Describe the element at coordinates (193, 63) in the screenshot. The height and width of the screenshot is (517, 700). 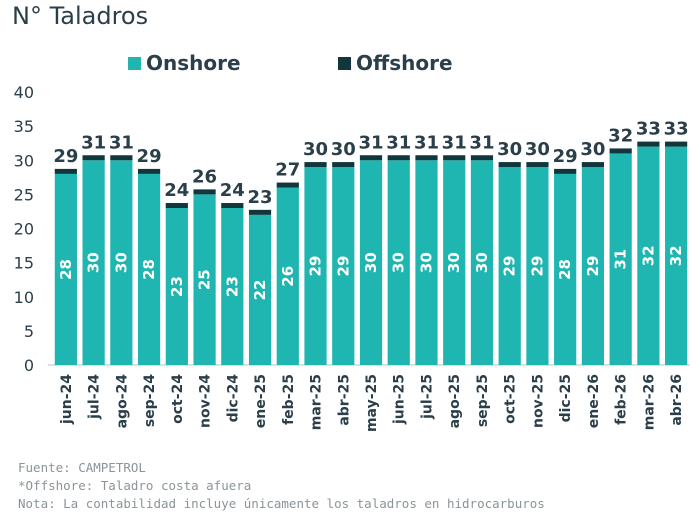
I see `legend-label-onshore: Onshore` at that location.